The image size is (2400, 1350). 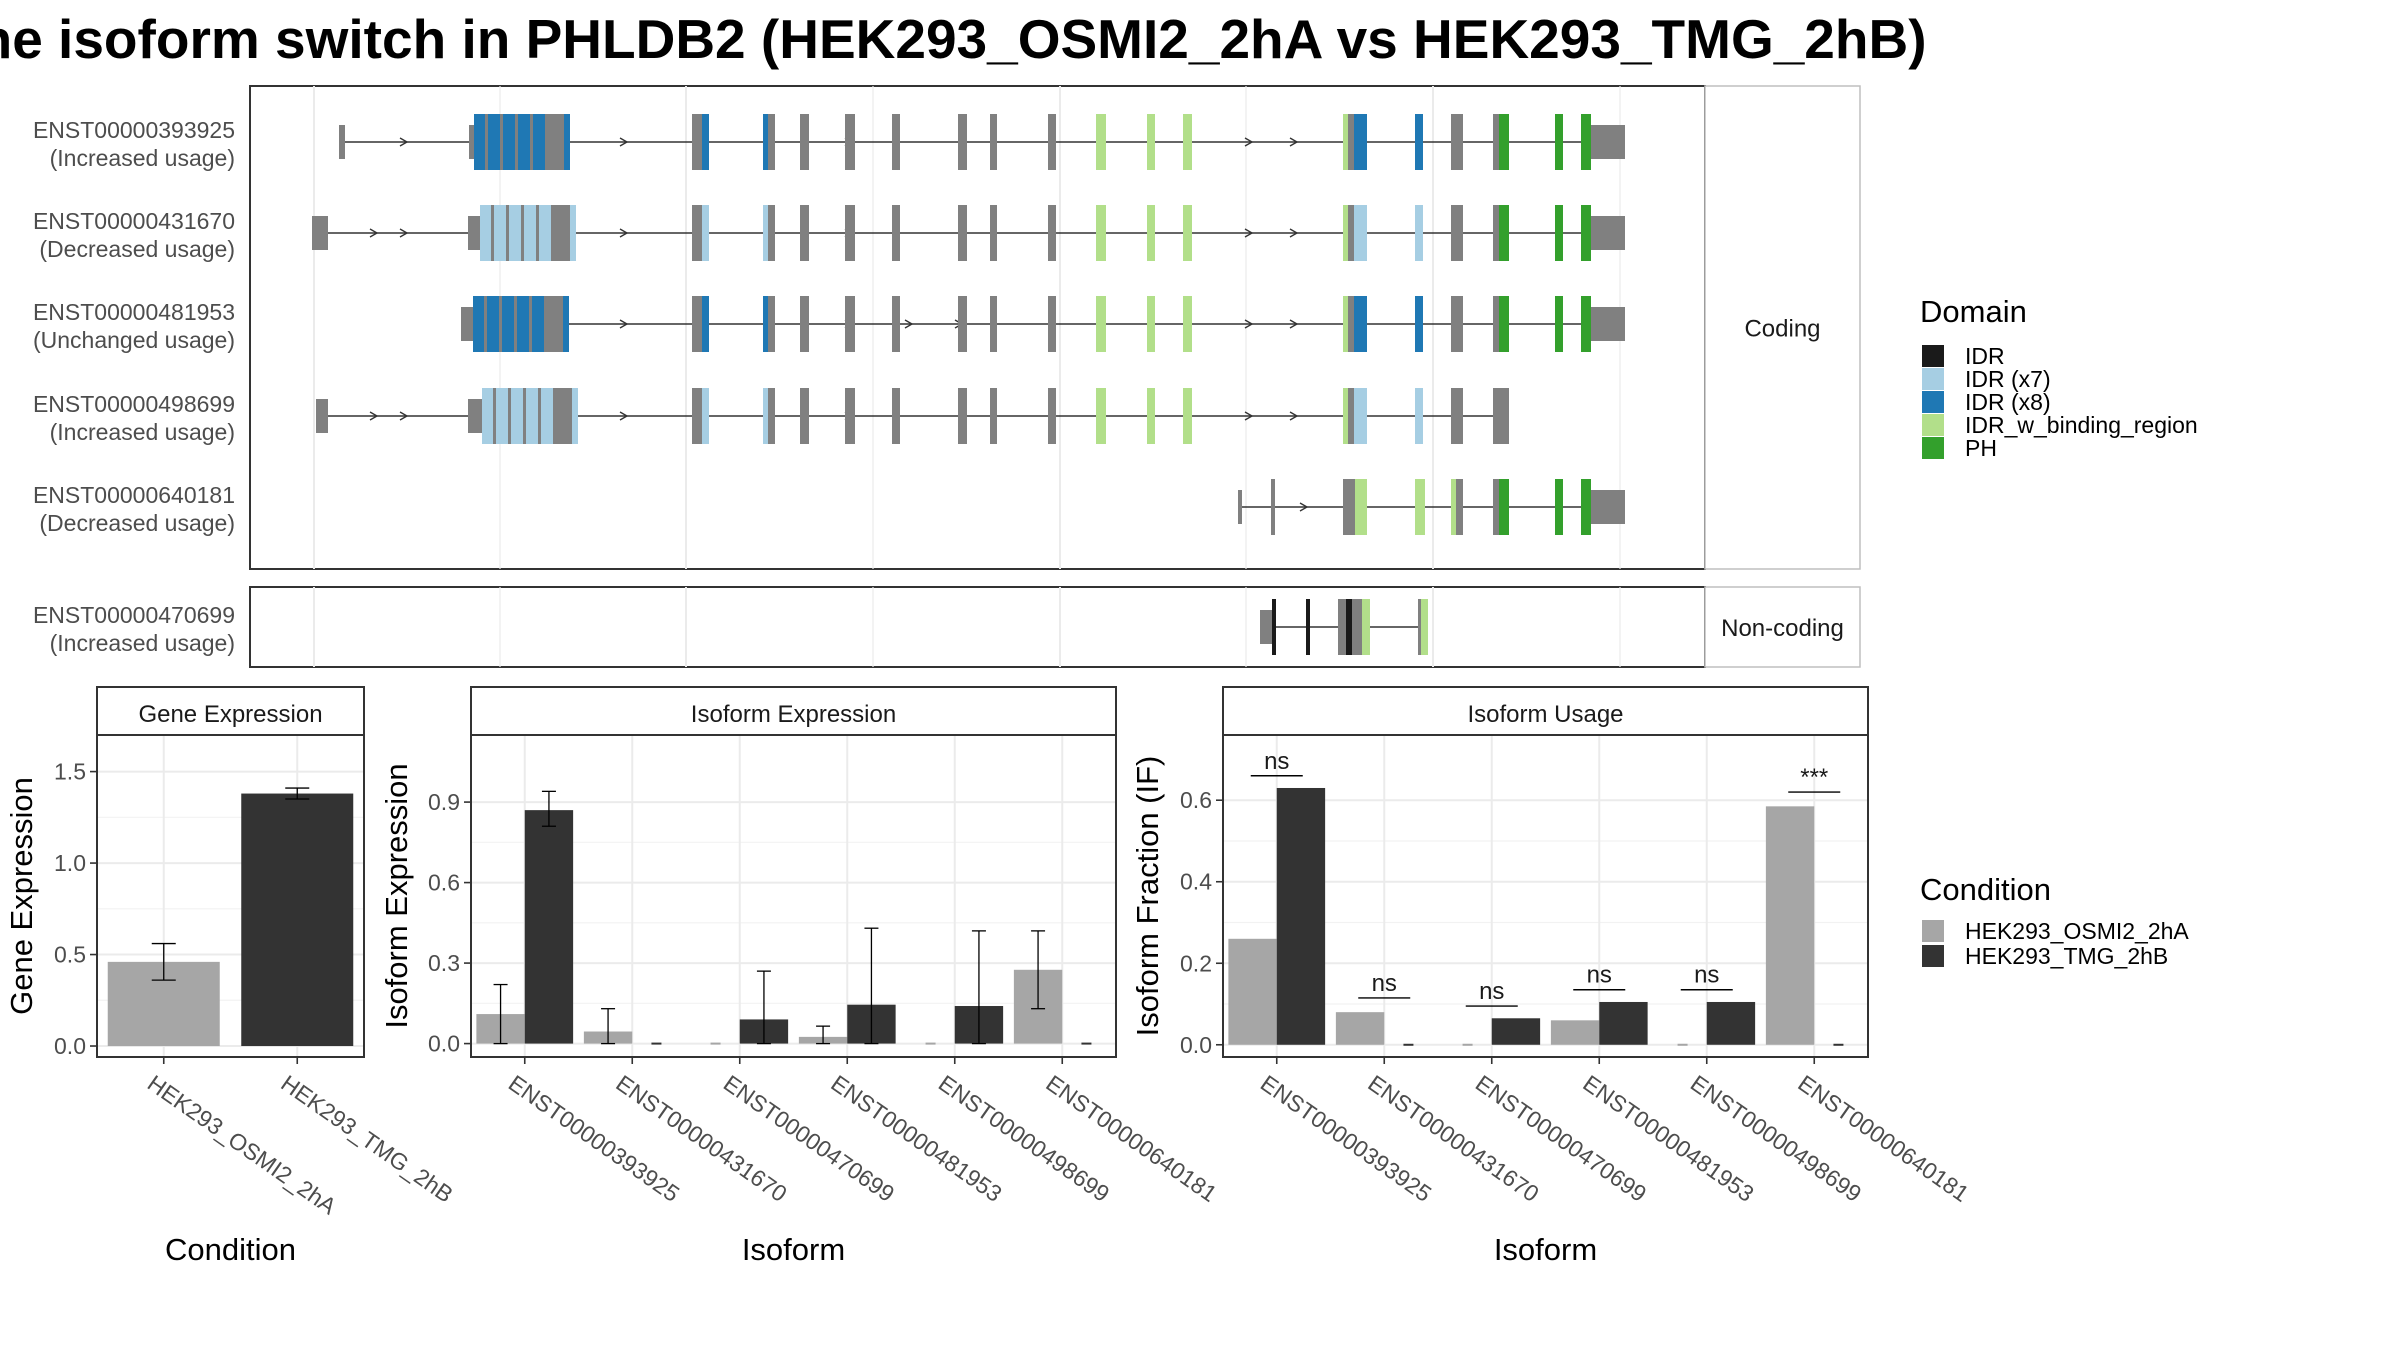 I want to click on y-tick-label: 0.2, so click(x=1196, y=963).